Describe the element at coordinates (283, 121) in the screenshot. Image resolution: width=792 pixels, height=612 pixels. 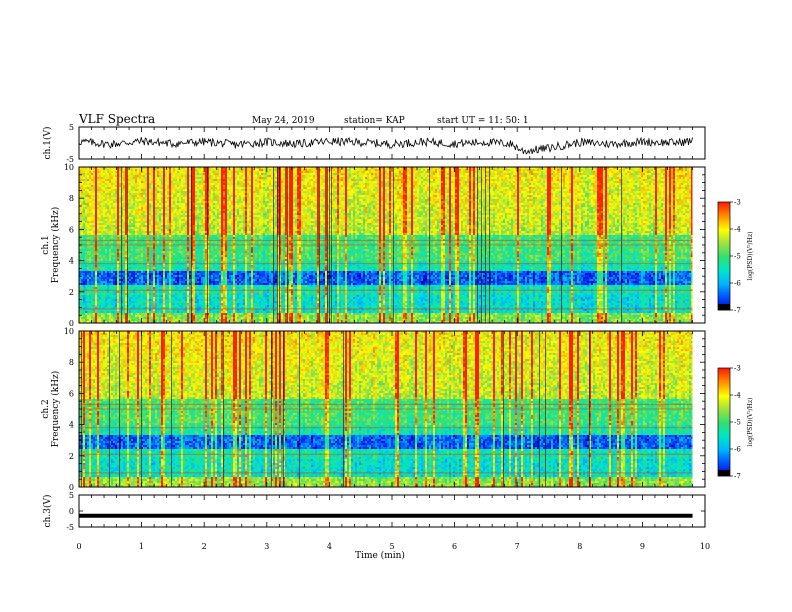
I see `header-date: May 24, 2019` at that location.